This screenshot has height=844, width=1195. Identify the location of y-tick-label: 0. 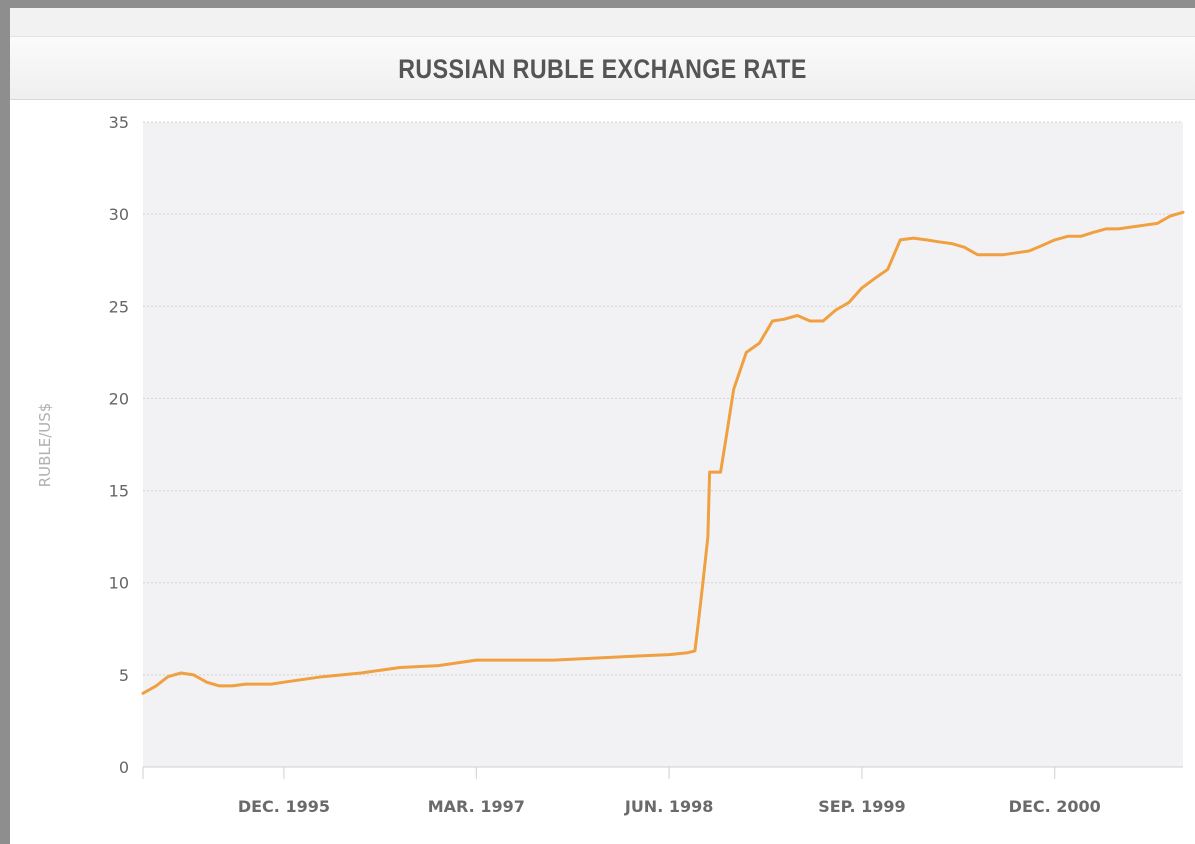
(124, 767).